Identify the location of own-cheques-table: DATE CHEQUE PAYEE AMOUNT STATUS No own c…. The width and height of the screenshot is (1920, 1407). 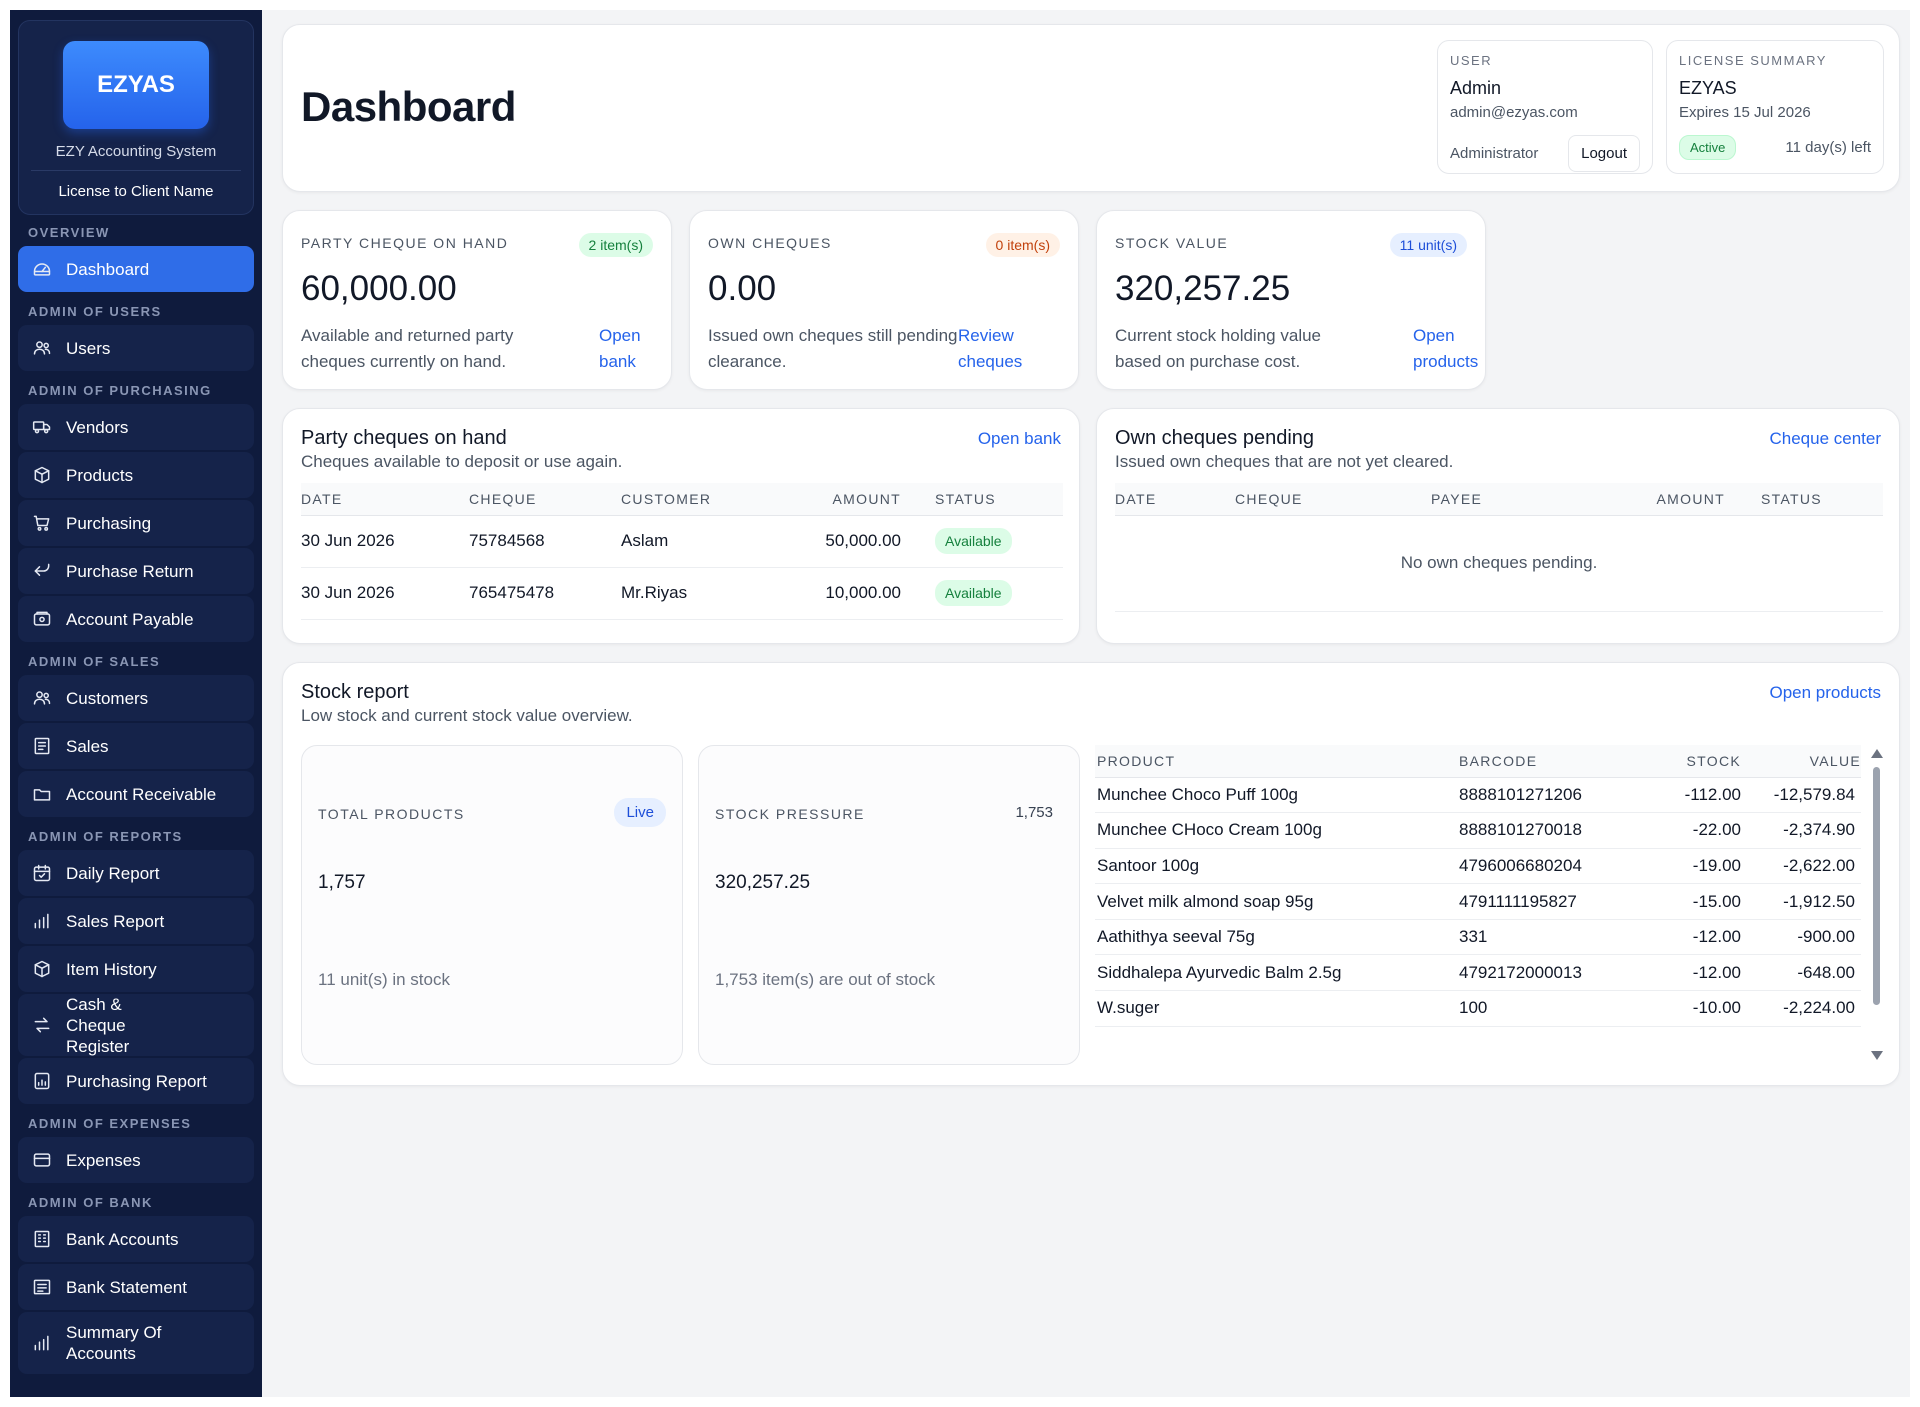
(1499, 547).